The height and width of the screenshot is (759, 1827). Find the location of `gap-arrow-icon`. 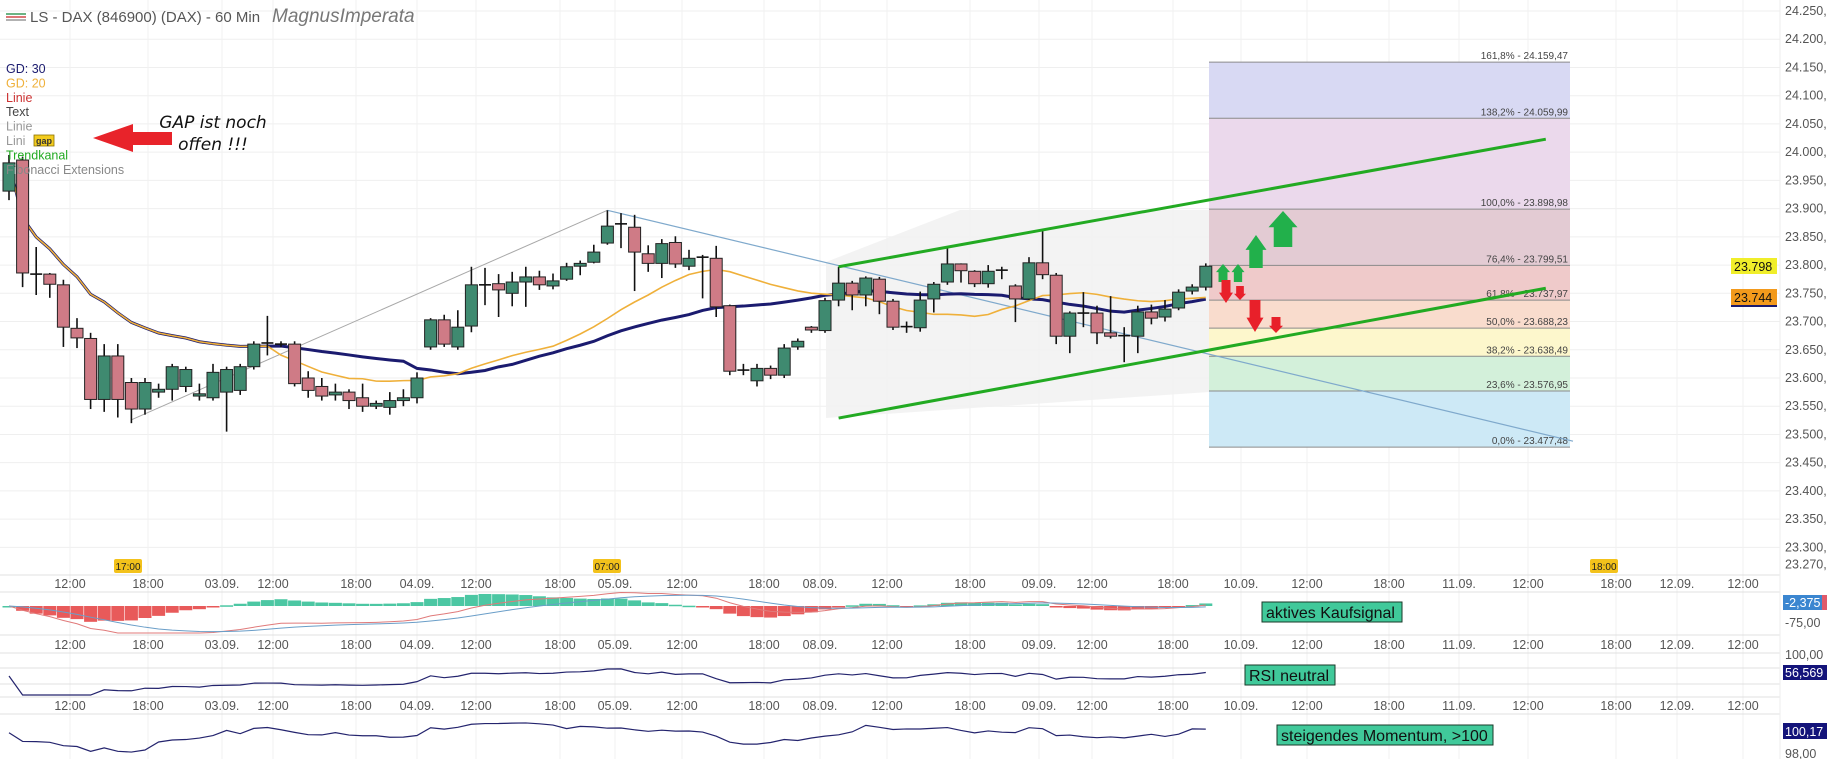

gap-arrow-icon is located at coordinates (132, 138).